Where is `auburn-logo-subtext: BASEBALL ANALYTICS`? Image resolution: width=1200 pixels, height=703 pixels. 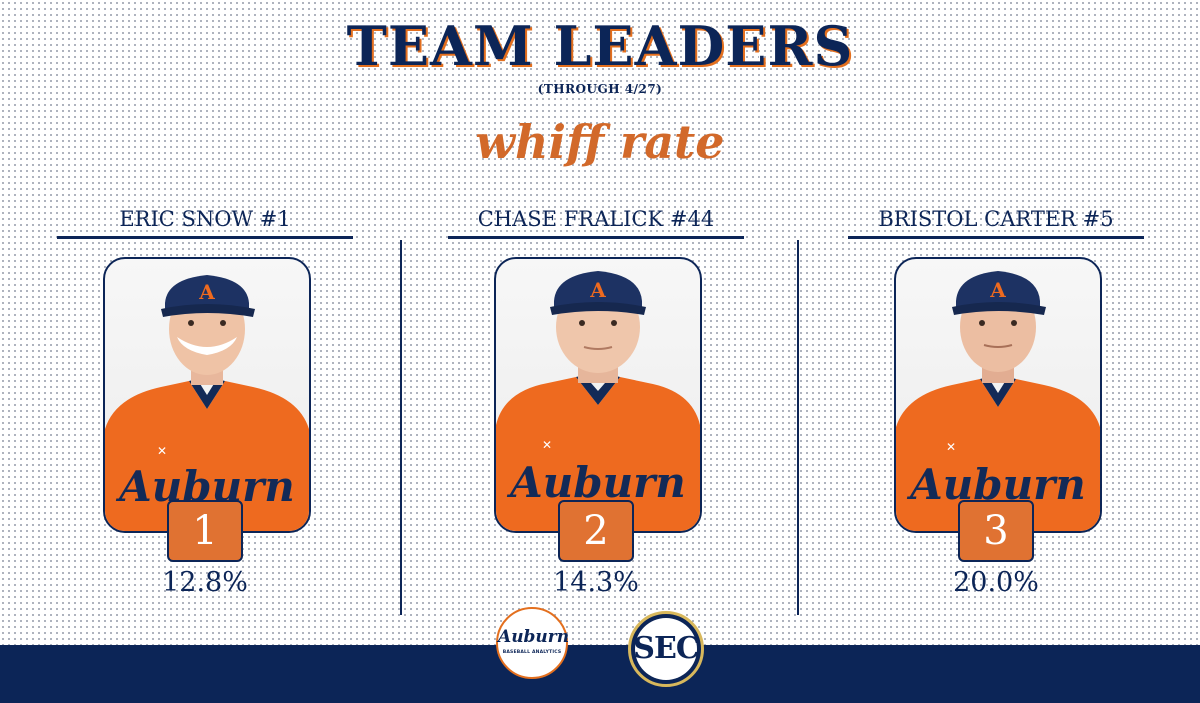
auburn-logo-subtext: BASEBALL ANALYTICS is located at coordinates (532, 652).